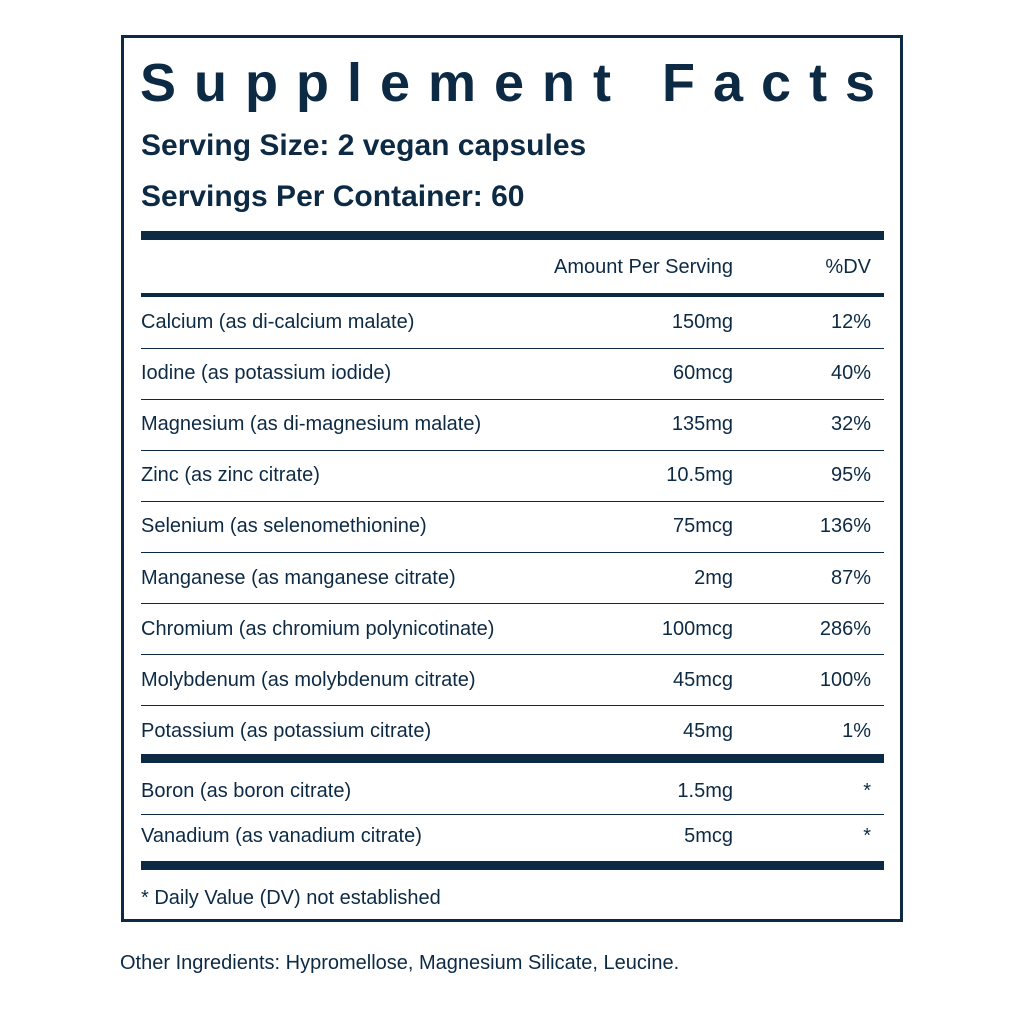 The width and height of the screenshot is (1024, 1024). Describe the element at coordinates (364, 145) in the screenshot. I see `serving-size: Serving Size: 2 vegan capsules` at that location.